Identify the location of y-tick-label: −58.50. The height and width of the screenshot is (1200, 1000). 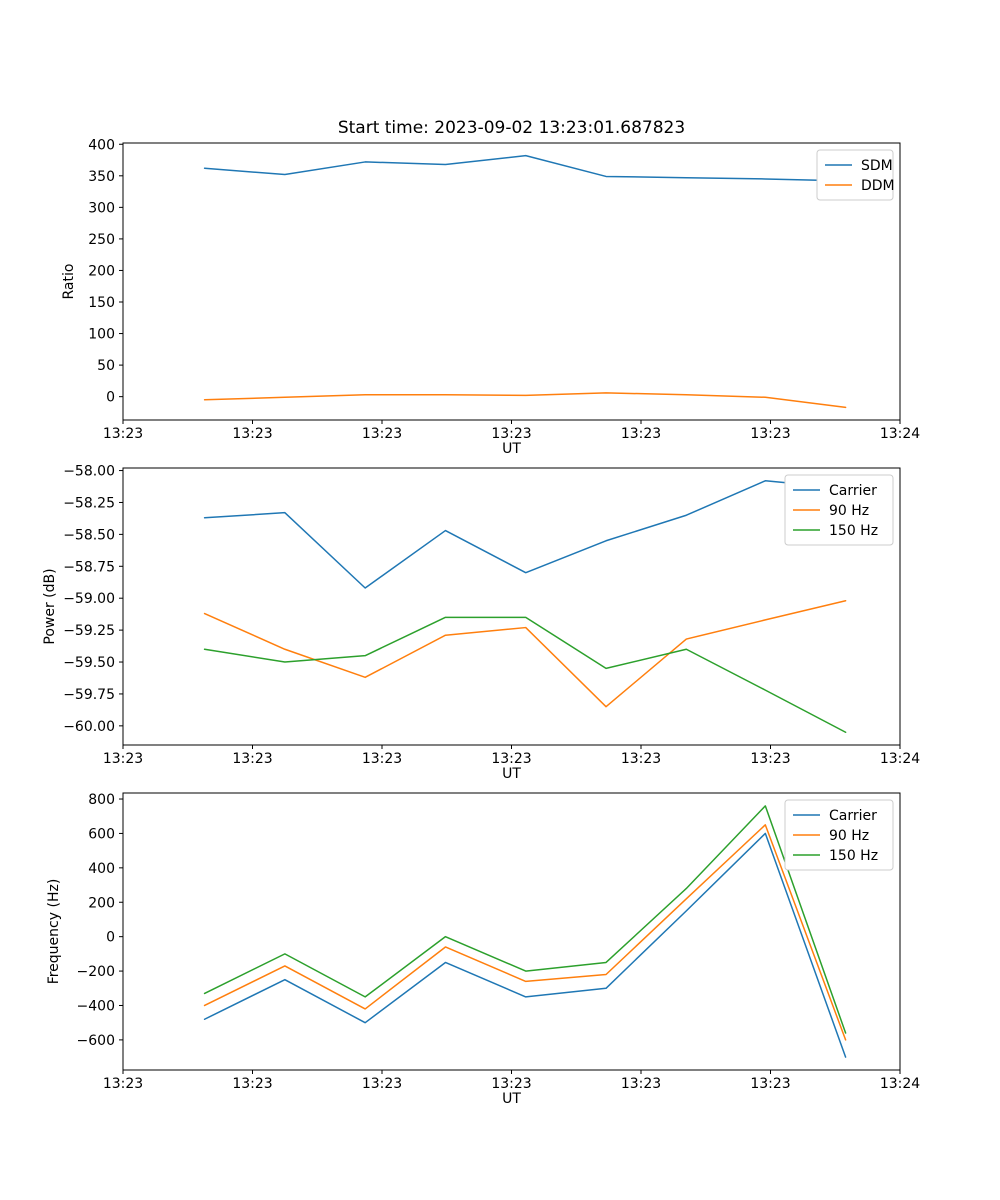
(89, 535).